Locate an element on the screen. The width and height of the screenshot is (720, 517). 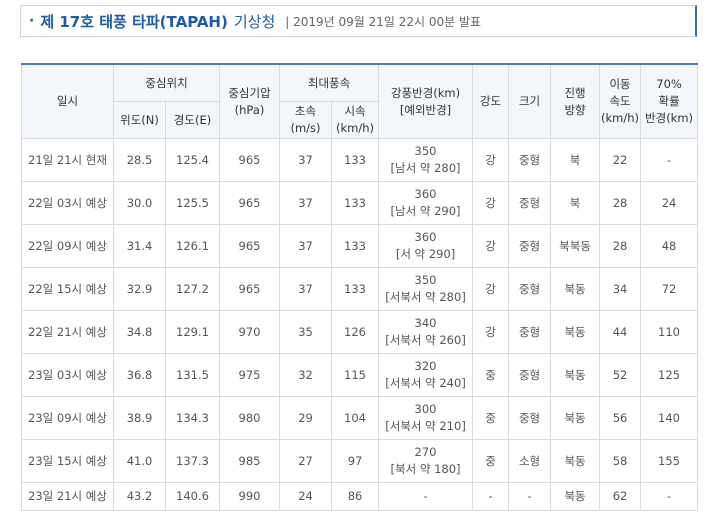
cell-text: 28 is located at coordinates (620, 245).